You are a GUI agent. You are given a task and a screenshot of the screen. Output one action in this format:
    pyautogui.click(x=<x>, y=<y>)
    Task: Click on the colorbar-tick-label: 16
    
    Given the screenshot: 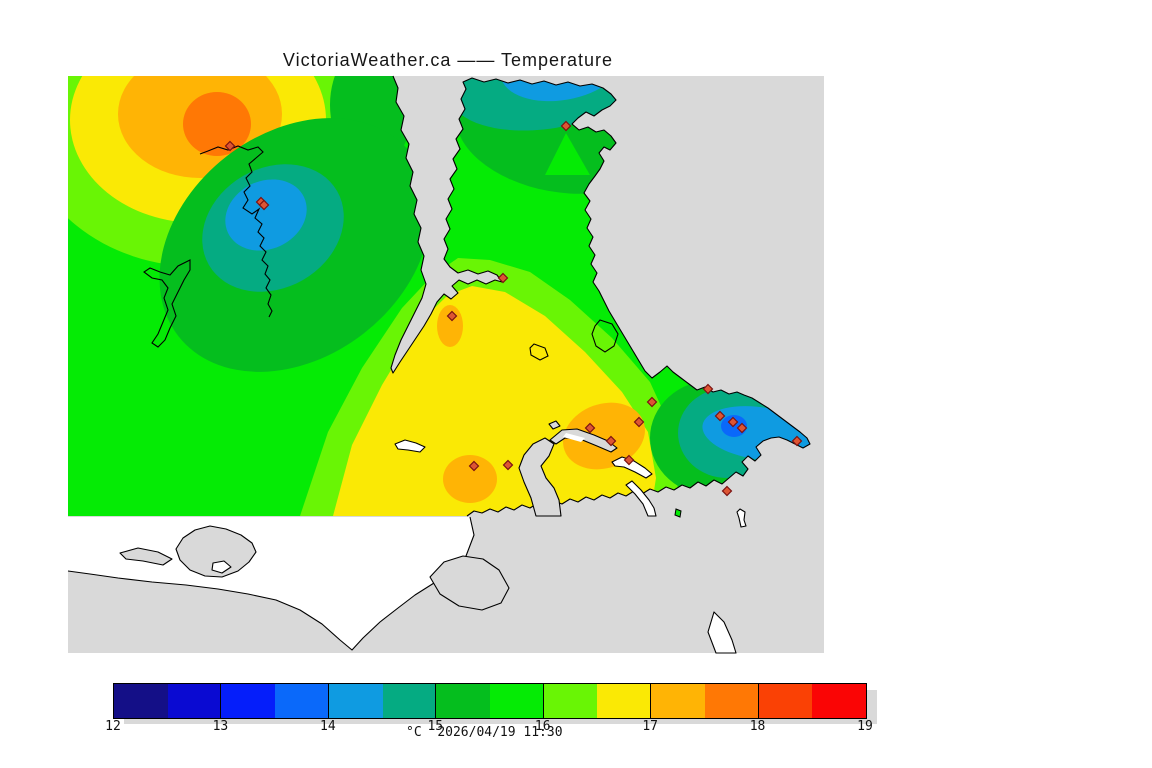 What is the action you would take?
    pyautogui.click(x=542, y=726)
    